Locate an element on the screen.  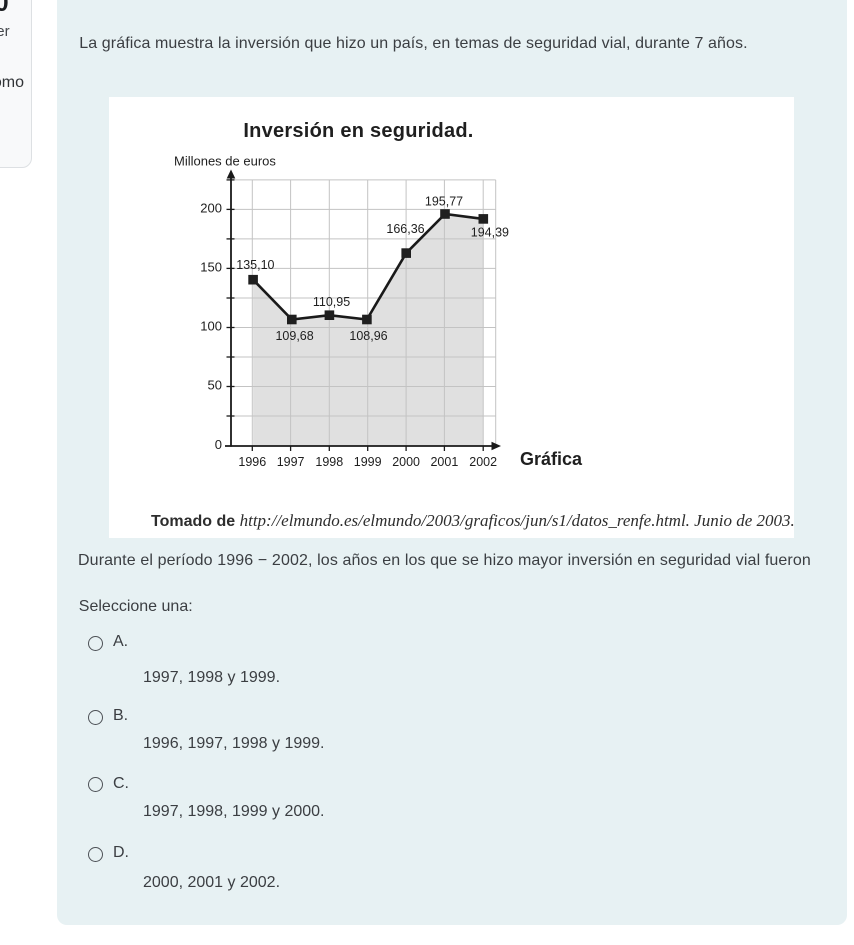
svg-text: 194,39 is located at coordinates (490, 233).